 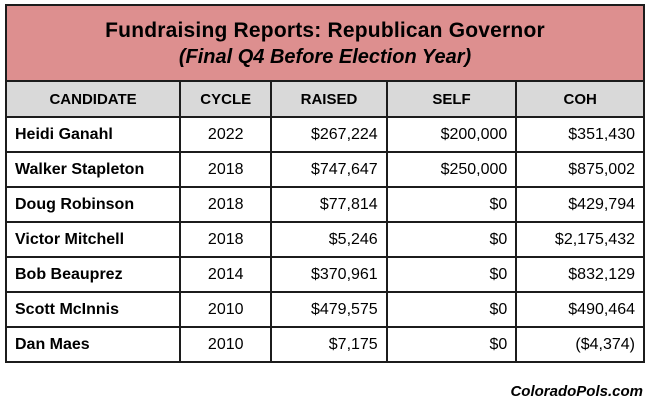 What do you see at coordinates (580, 99) in the screenshot?
I see `column-header-coh: COH` at bounding box center [580, 99].